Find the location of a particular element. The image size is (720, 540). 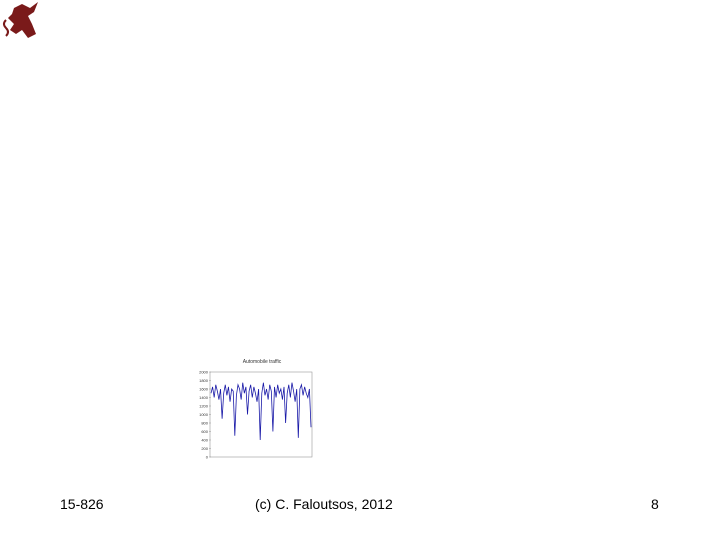

footer-course: 15-826 is located at coordinates (82, 504).